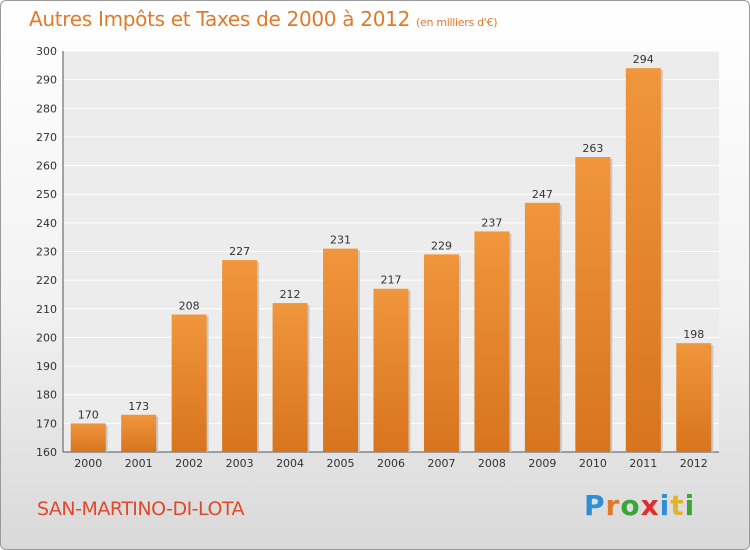 This screenshot has width=750, height=550. I want to click on bar-2002, so click(189, 383).